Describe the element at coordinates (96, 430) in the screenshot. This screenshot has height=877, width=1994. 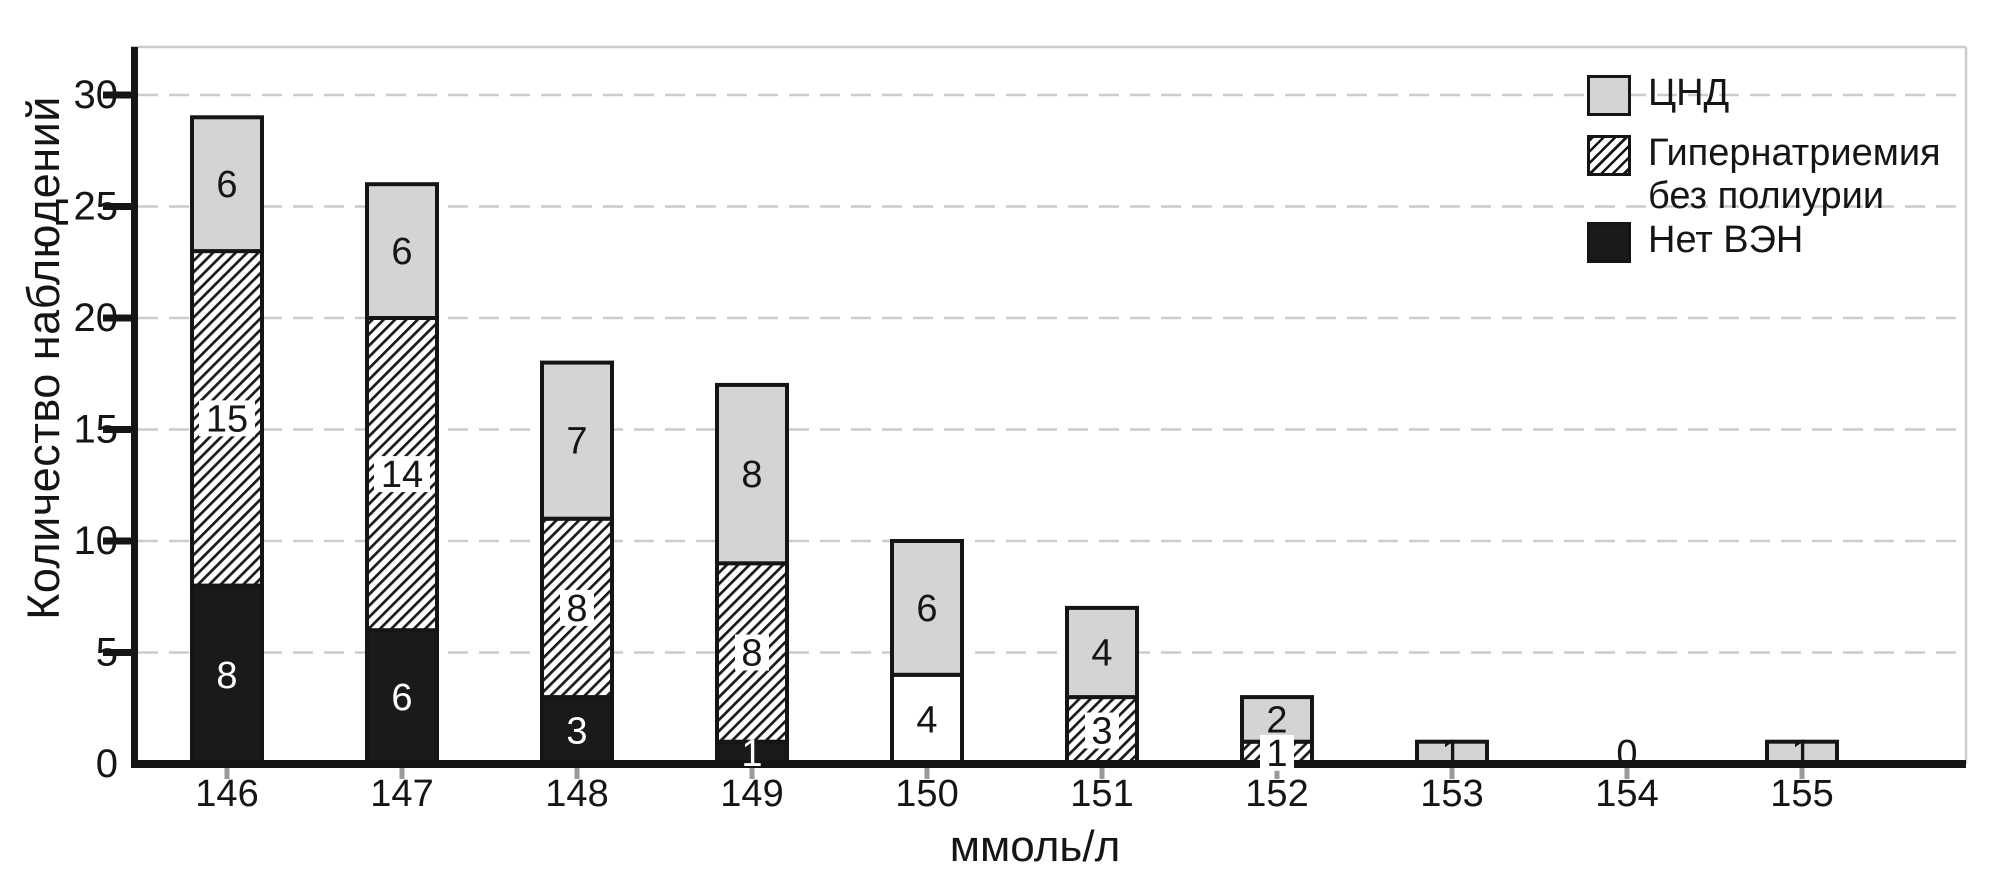
I see `y-tick-label: 15` at that location.